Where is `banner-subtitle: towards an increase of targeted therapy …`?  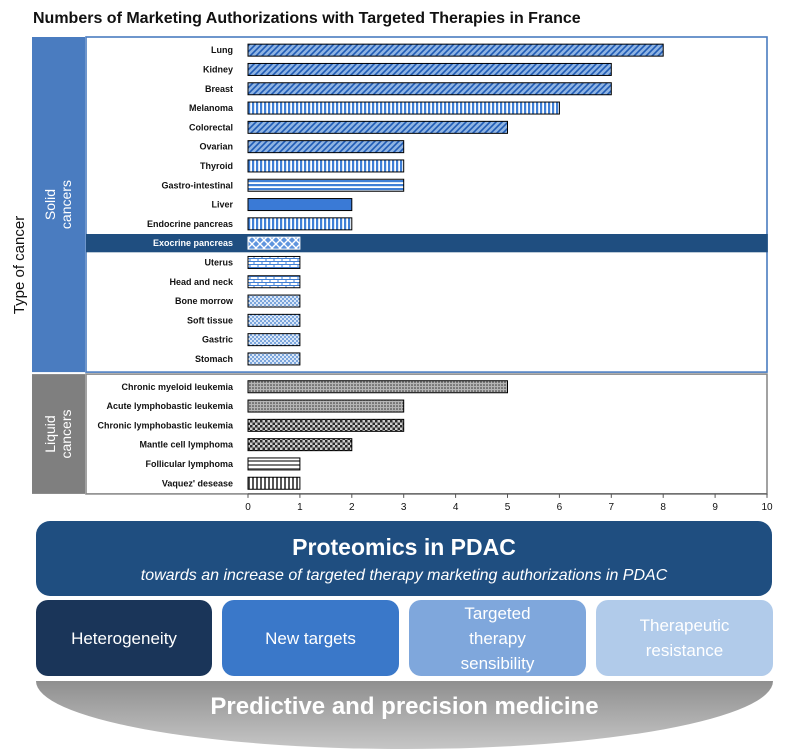 banner-subtitle: towards an increase of targeted therapy … is located at coordinates (404, 575).